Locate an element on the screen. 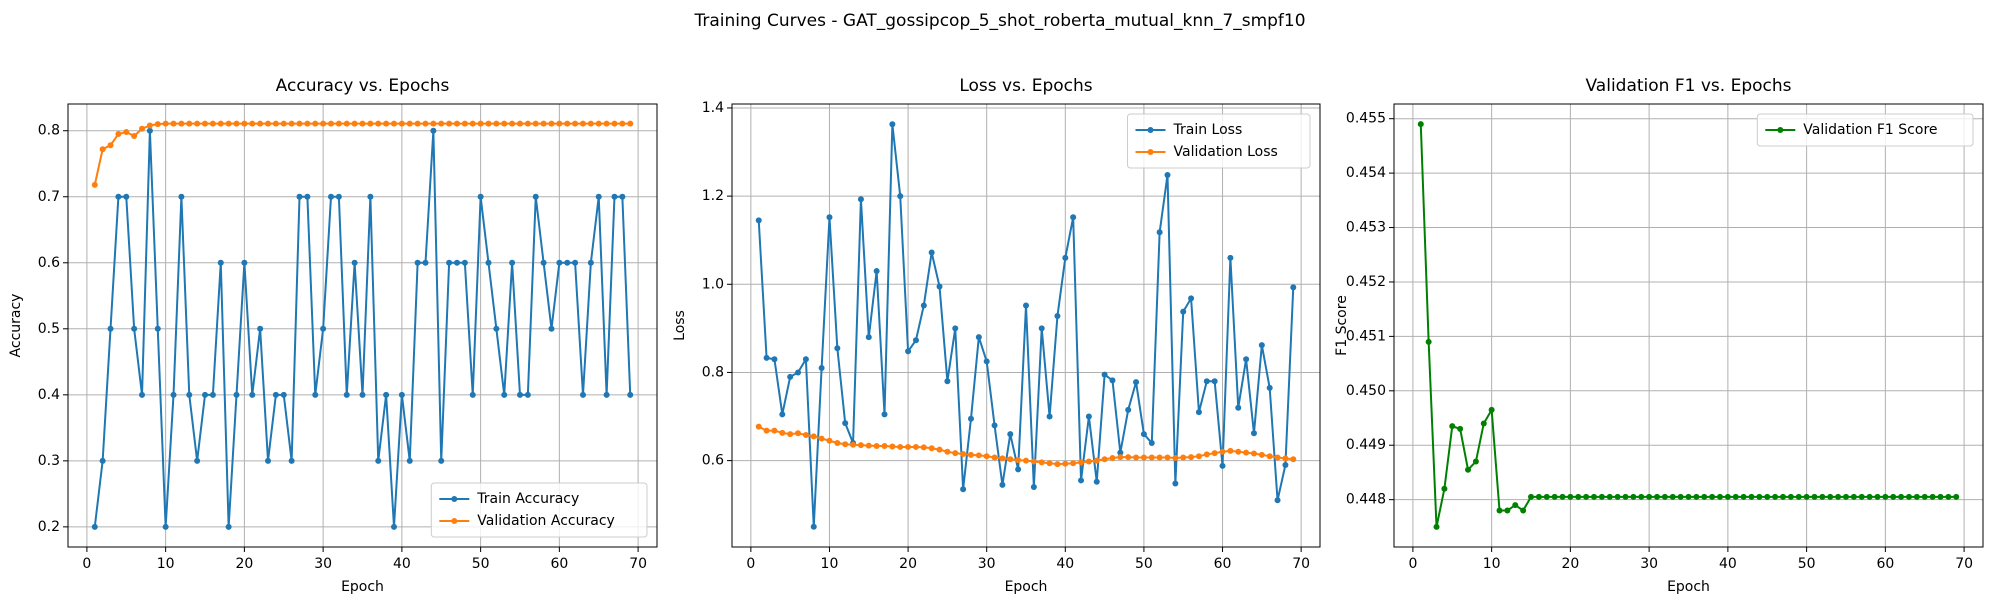  series-line is located at coordinates (362, 154).